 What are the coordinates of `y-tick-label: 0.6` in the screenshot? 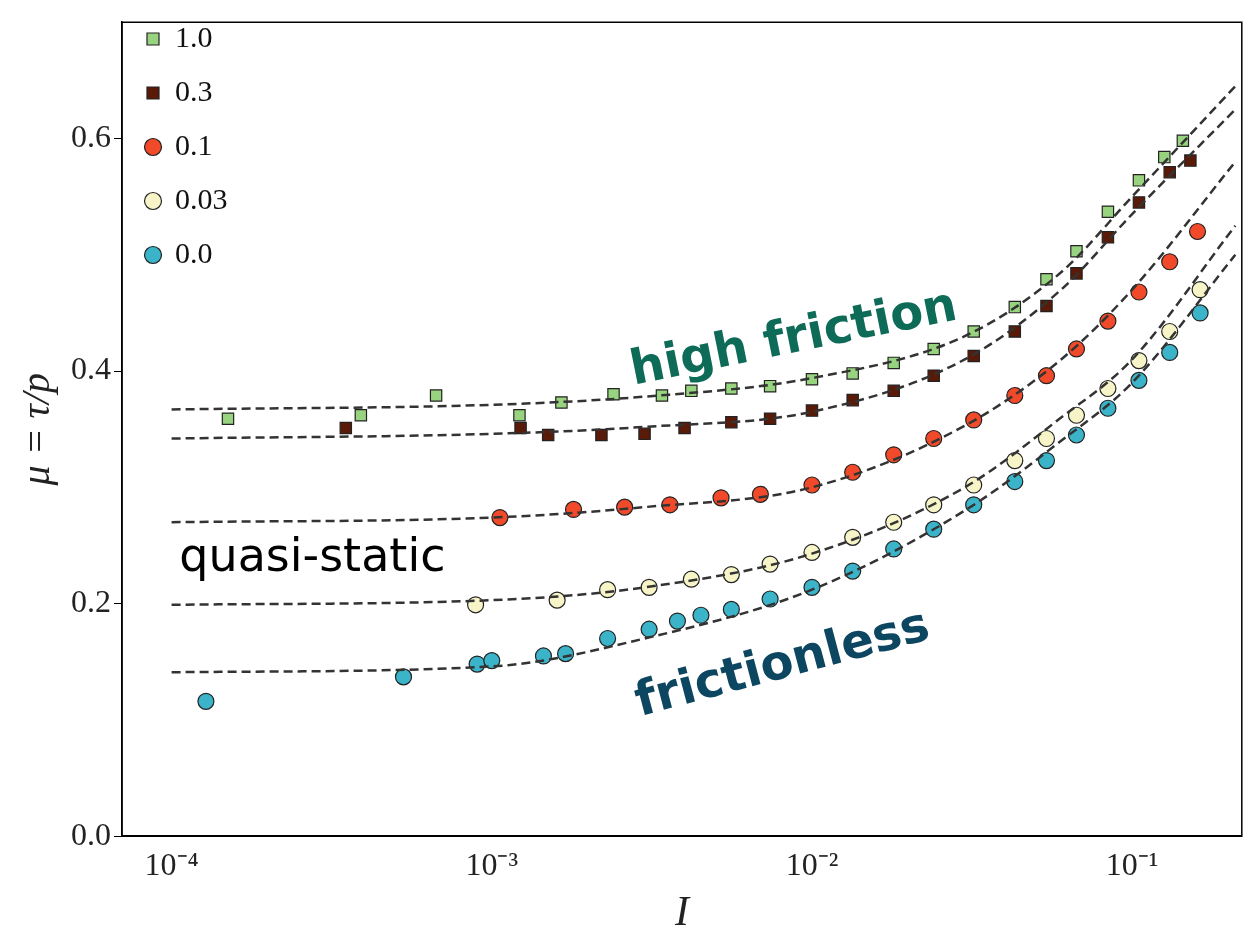 It's located at (91, 135).